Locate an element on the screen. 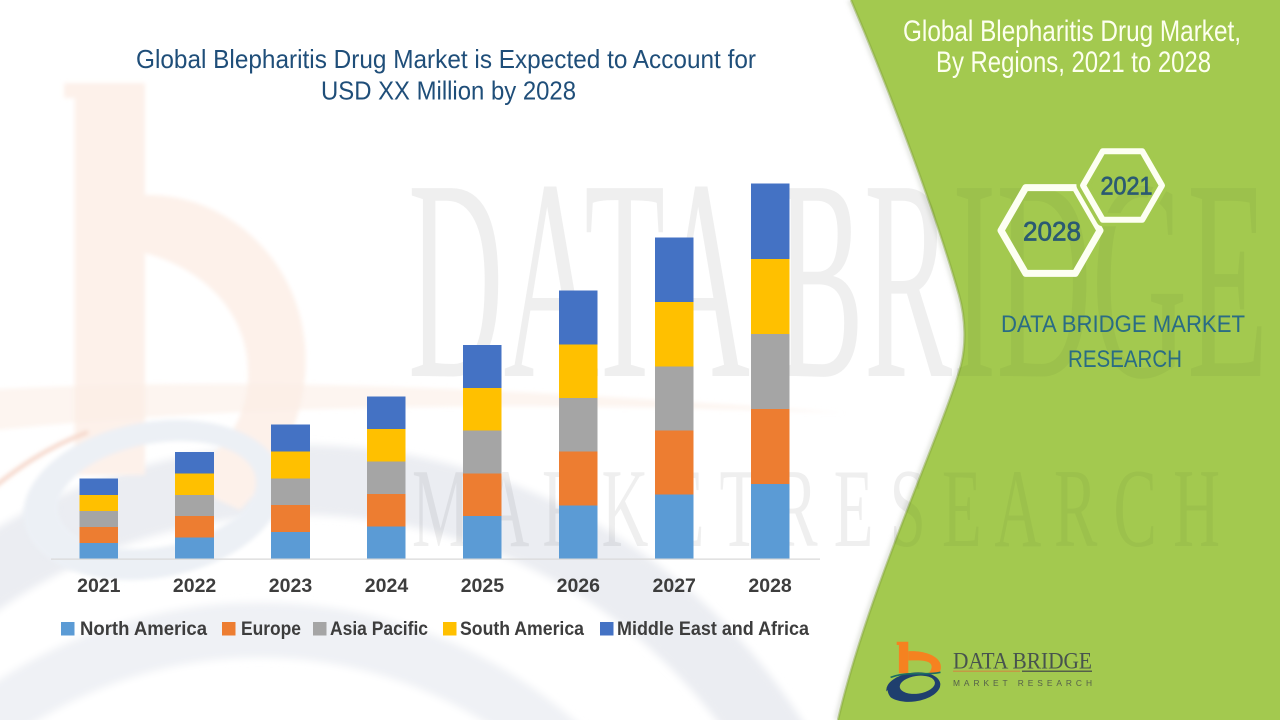 Image resolution: width=1280 pixels, height=720 pixels. svg-text: By Regions, 2021 to 2028 is located at coordinates (1073, 62).